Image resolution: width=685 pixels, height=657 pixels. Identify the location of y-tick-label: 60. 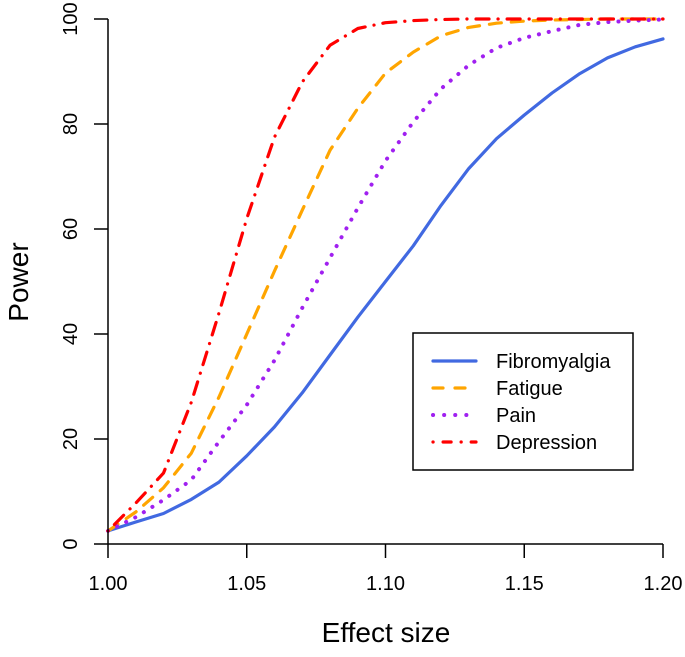
(71, 229).